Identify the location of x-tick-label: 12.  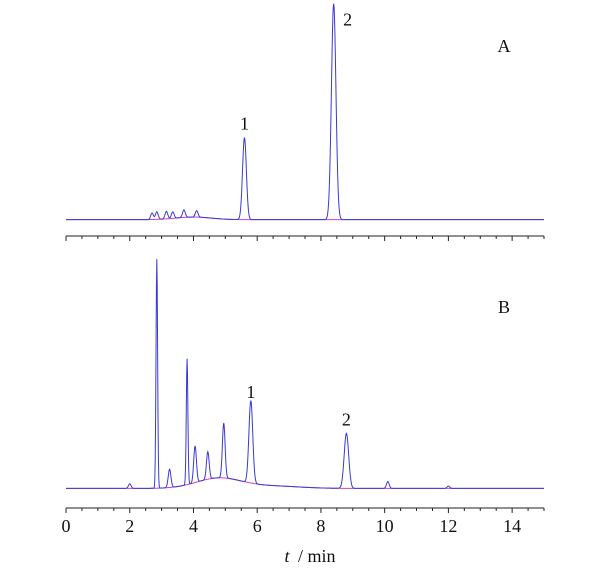
(448, 526).